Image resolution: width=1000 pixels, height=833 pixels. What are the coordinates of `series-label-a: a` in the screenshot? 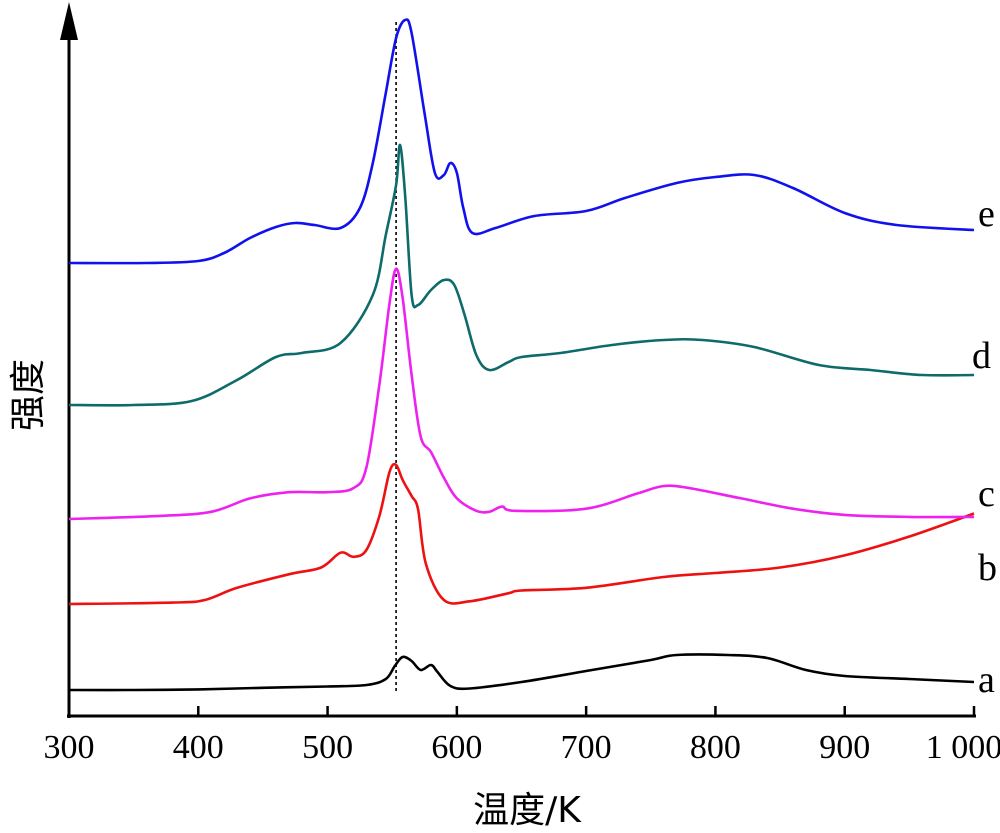 It's located at (986, 680).